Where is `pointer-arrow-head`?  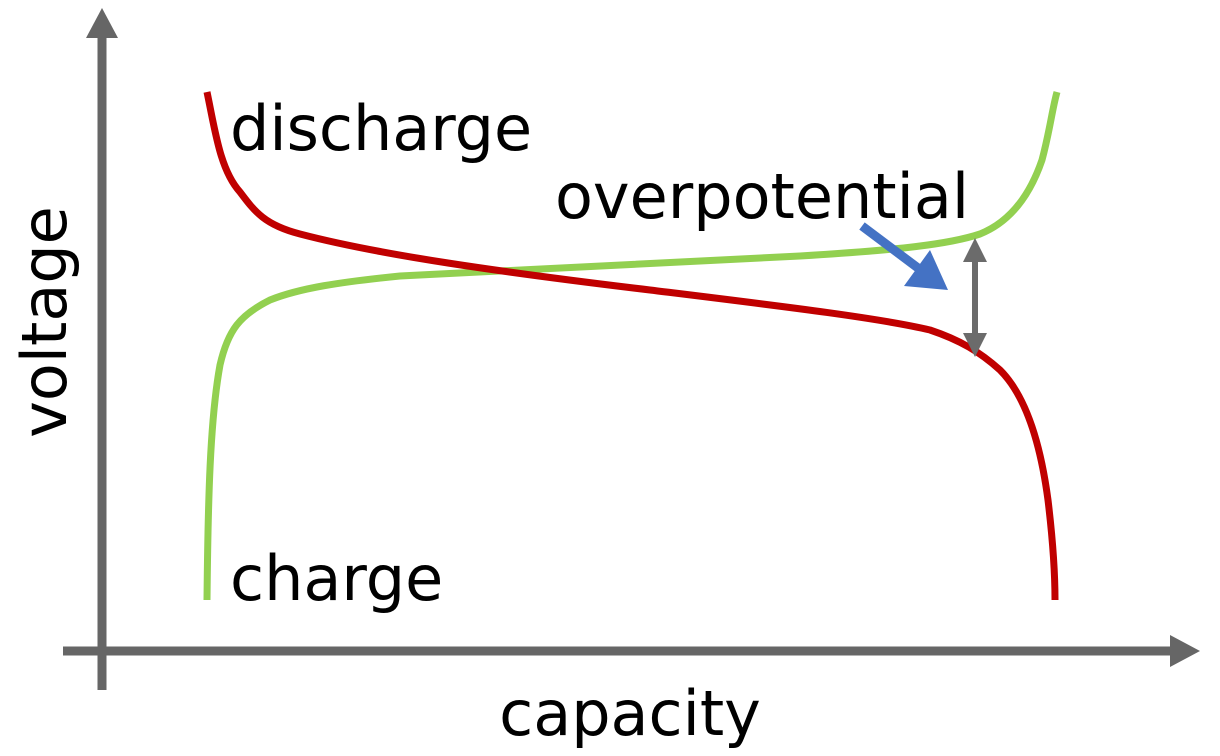
pointer-arrow-head is located at coordinates (926, 270).